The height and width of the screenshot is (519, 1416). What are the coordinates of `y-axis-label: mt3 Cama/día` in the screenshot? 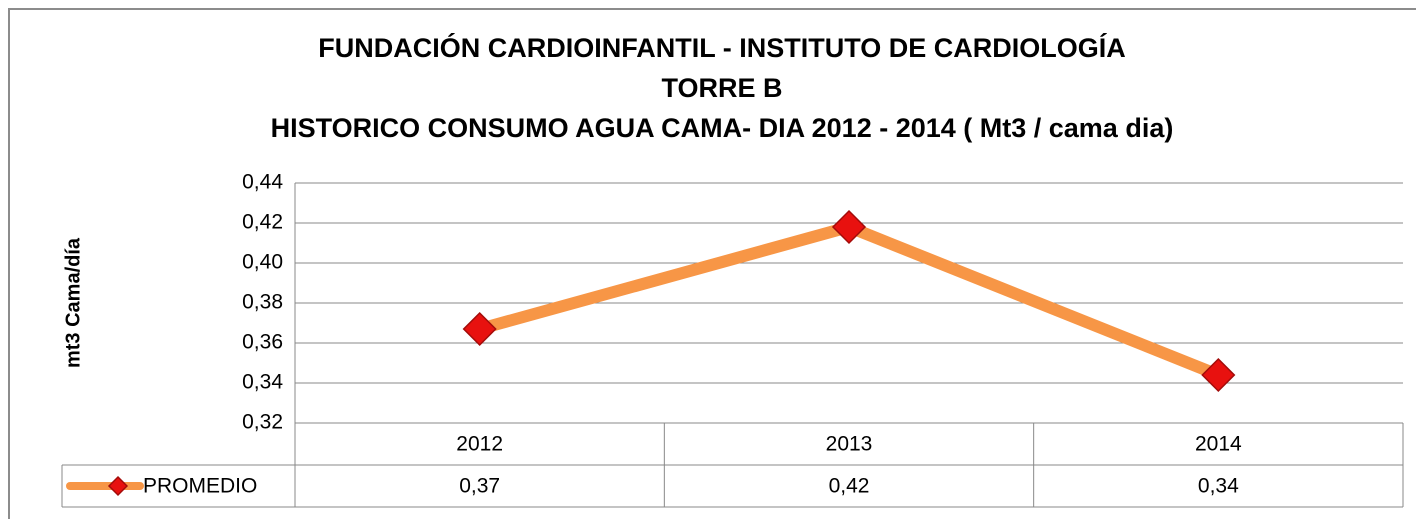 It's located at (73, 302).